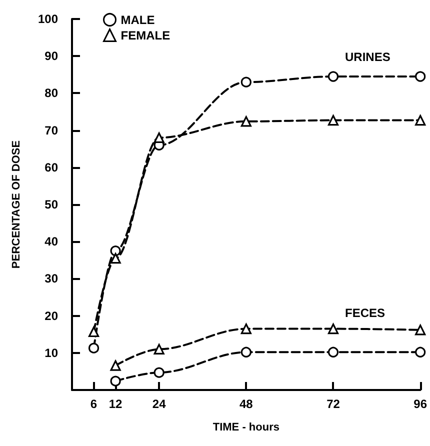  Describe the element at coordinates (51, 56) in the screenshot. I see `y-tick-label: 90` at that location.